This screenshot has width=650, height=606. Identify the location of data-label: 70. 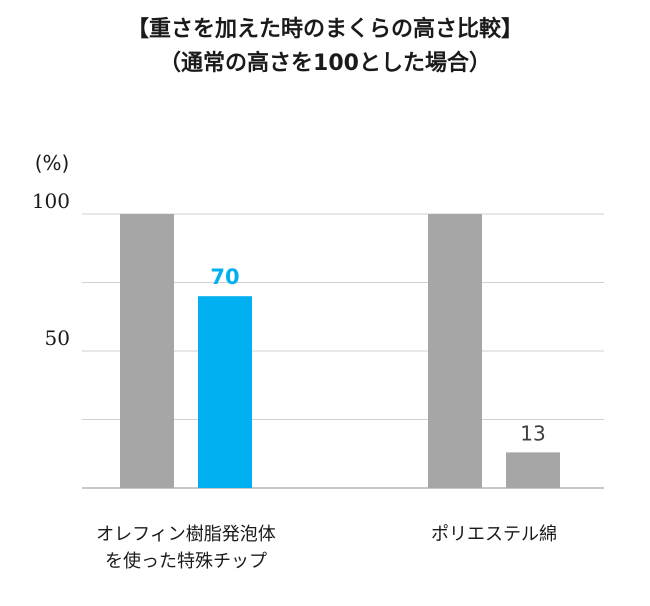
(224, 277).